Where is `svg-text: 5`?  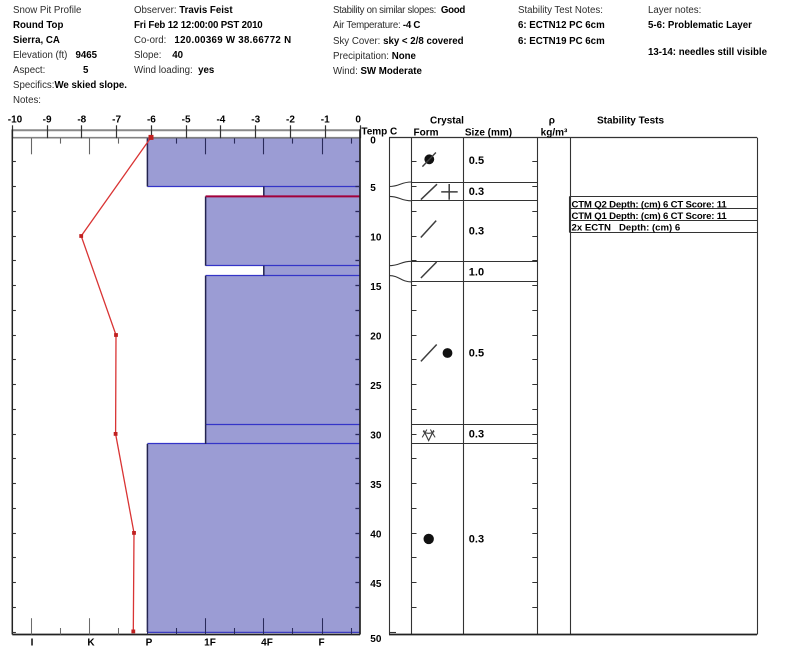
svg-text: 5 is located at coordinates (373, 188).